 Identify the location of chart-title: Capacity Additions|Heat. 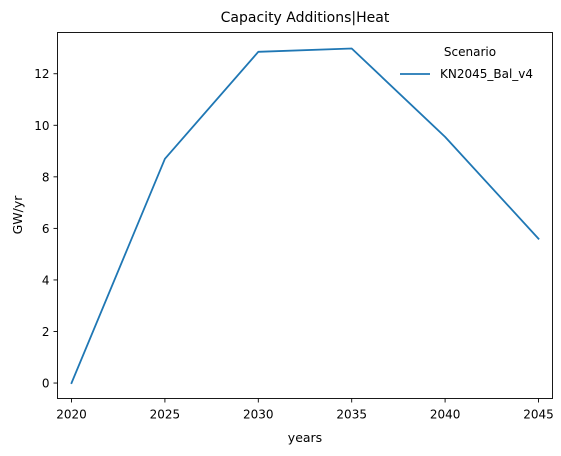
(305, 18).